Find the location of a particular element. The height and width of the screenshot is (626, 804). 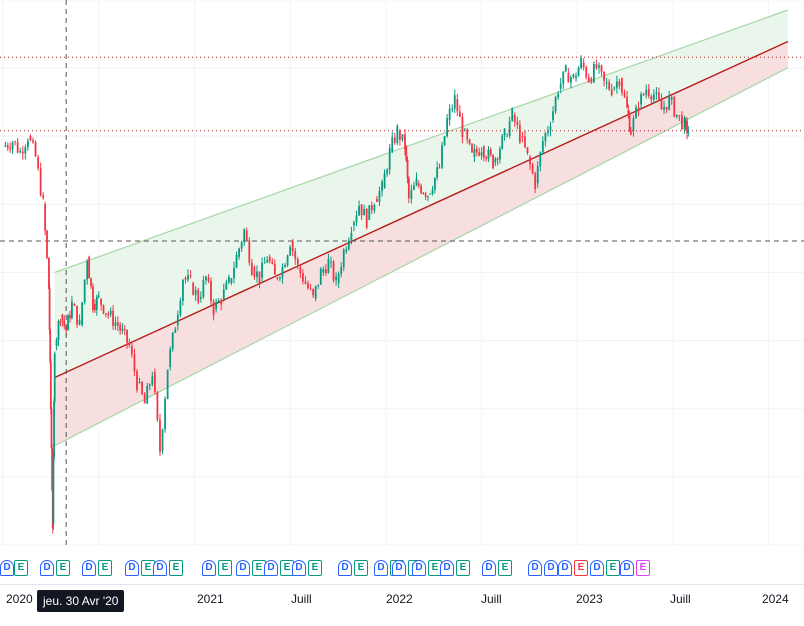

x-tick-label: 2022 is located at coordinates (399, 599).